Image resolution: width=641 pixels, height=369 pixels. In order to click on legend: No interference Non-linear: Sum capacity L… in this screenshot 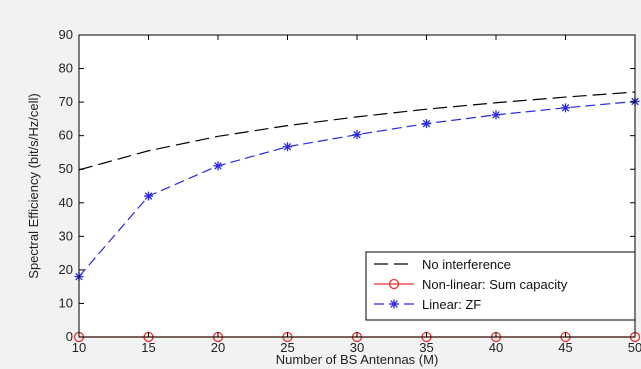, I will do `click(500, 286)`.